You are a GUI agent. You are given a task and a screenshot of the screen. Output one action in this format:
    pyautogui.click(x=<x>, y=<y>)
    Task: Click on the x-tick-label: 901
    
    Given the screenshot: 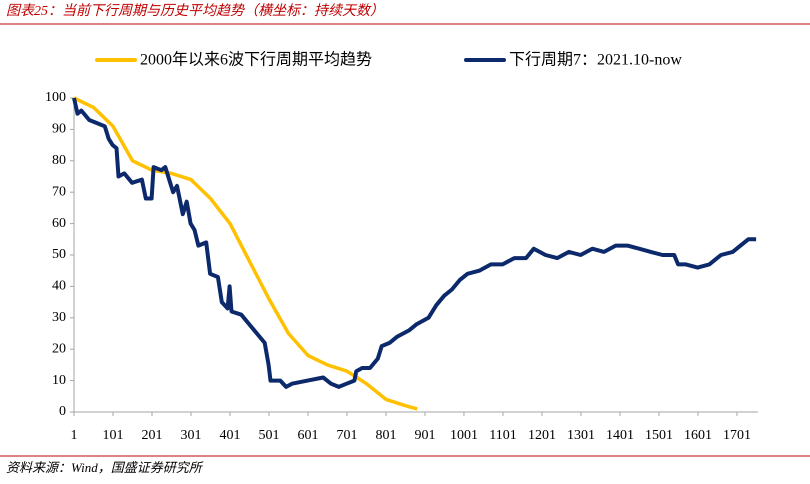 What is the action you would take?
    pyautogui.click(x=424, y=435)
    